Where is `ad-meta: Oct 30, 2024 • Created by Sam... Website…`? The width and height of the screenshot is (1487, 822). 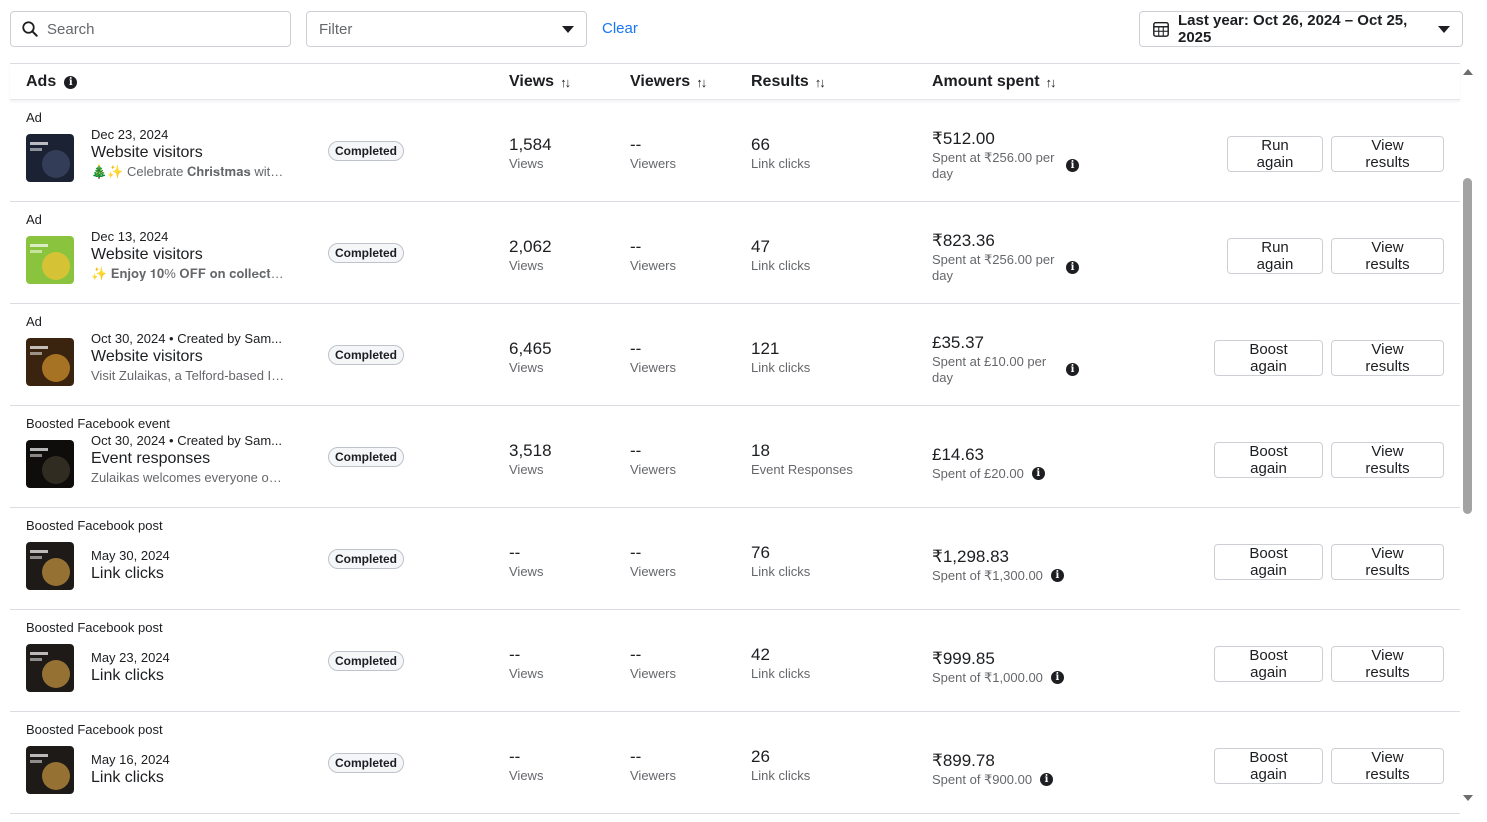
ad-meta: Oct 30, 2024 • Created by Sam... Website… is located at coordinates (191, 357).